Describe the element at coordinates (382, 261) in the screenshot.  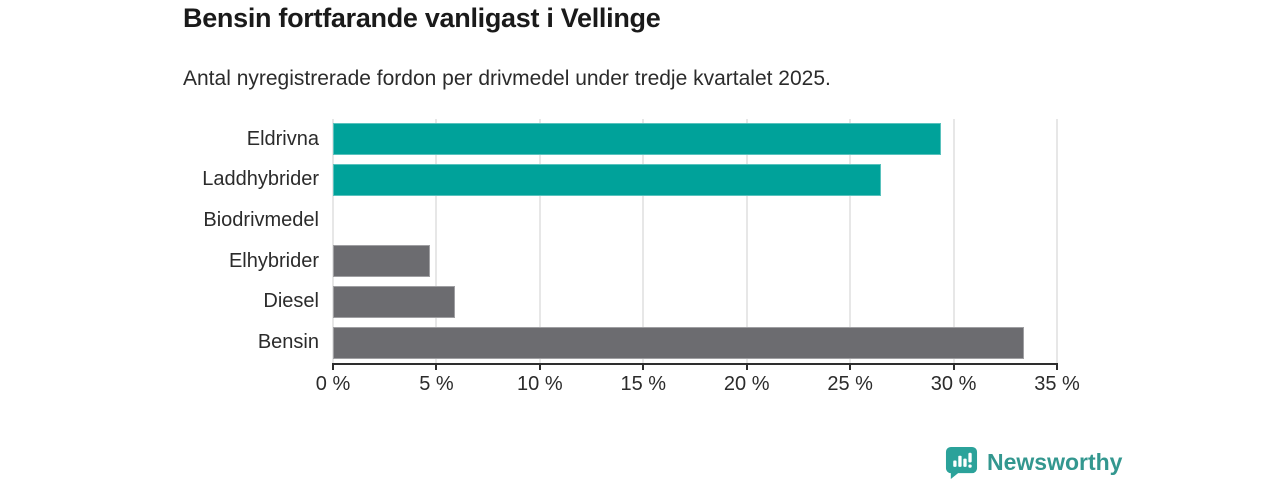
I see `bar-elhybrider` at that location.